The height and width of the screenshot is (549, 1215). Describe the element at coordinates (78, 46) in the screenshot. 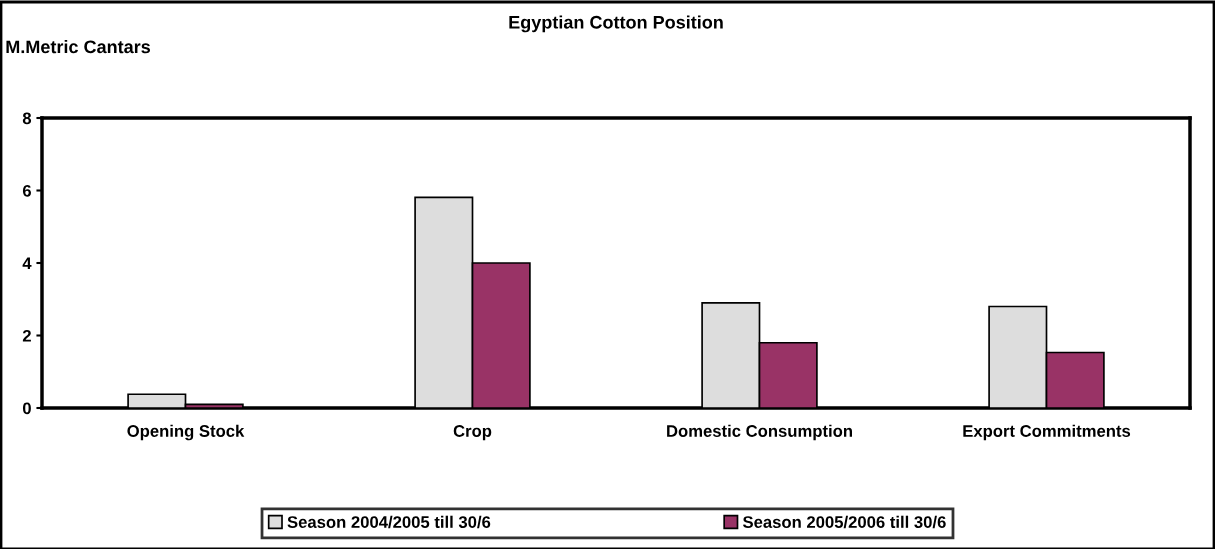

I see `y-axis-title: M.Metric Cantars` at that location.